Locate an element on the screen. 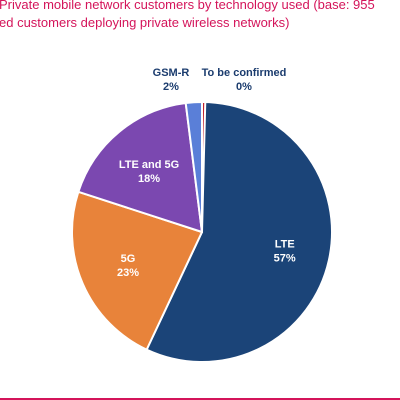 This screenshot has height=400, width=400. slice-value-5g: 23% is located at coordinates (128, 273).